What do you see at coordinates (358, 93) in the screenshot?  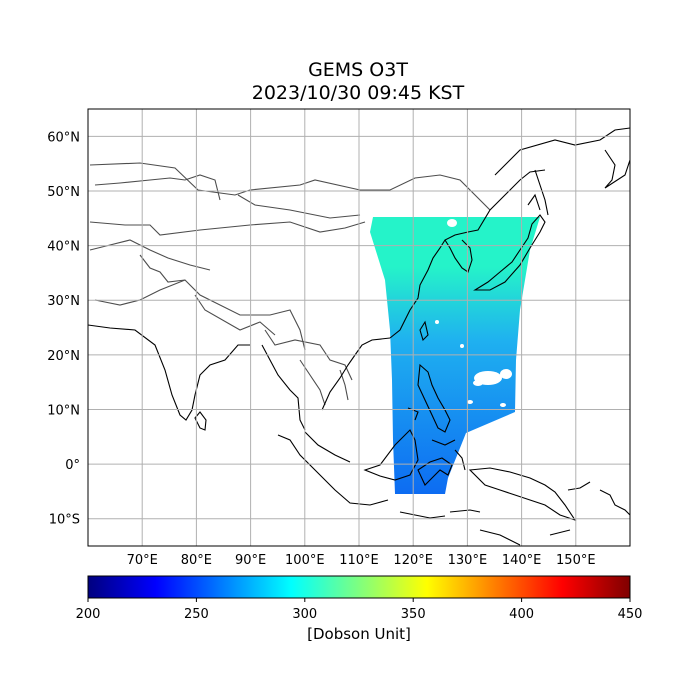 I see `map-subtitle: 2023/10/30 09:45 KST` at bounding box center [358, 93].